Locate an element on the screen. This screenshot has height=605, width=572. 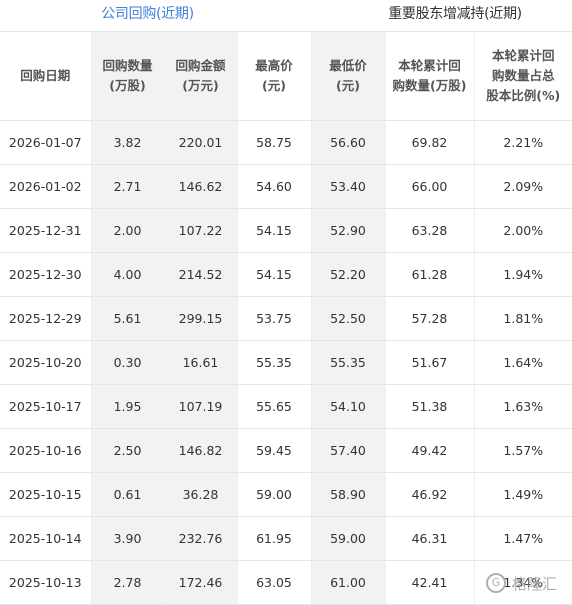
cell-low-price: 59.00 is located at coordinates (348, 539).